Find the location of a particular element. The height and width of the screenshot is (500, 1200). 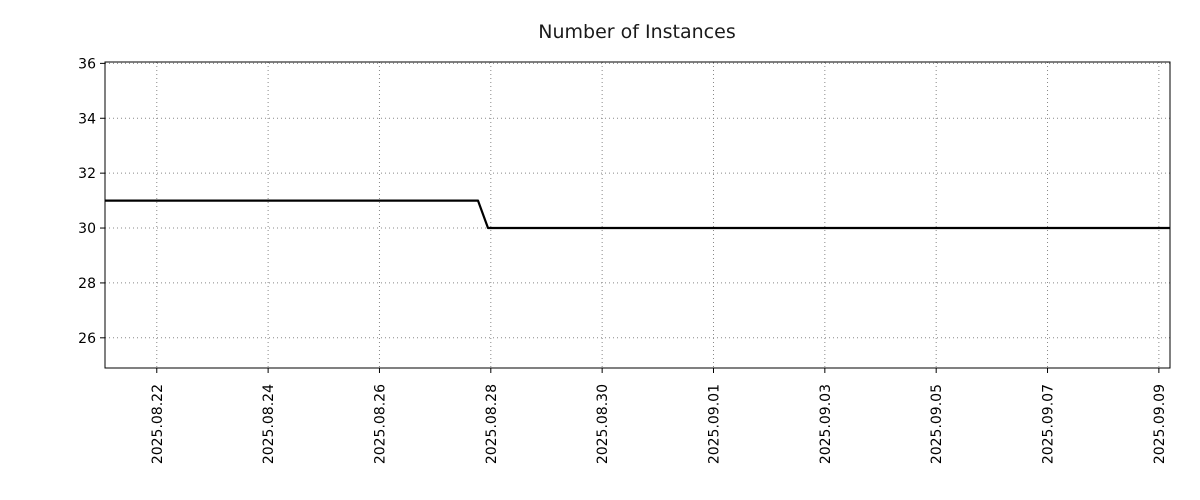

x-tick-label: 2025.08.26 is located at coordinates (380, 424).